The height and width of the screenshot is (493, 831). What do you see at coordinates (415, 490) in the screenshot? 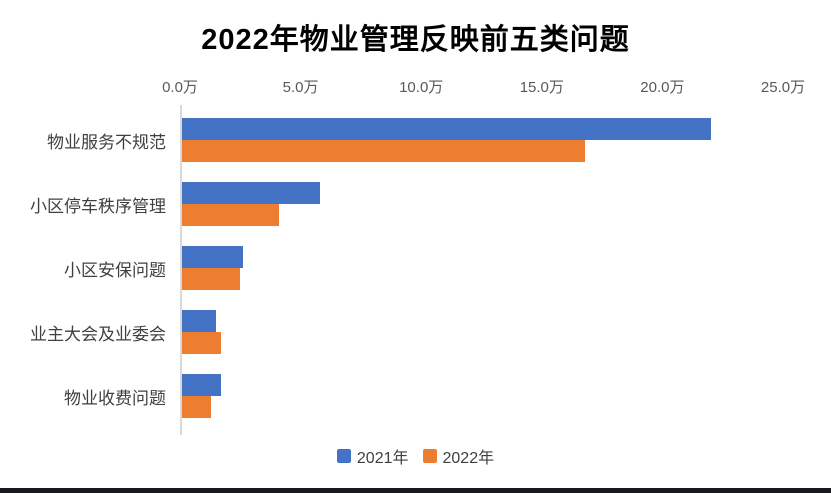
I see `window-bottom-edge` at bounding box center [415, 490].